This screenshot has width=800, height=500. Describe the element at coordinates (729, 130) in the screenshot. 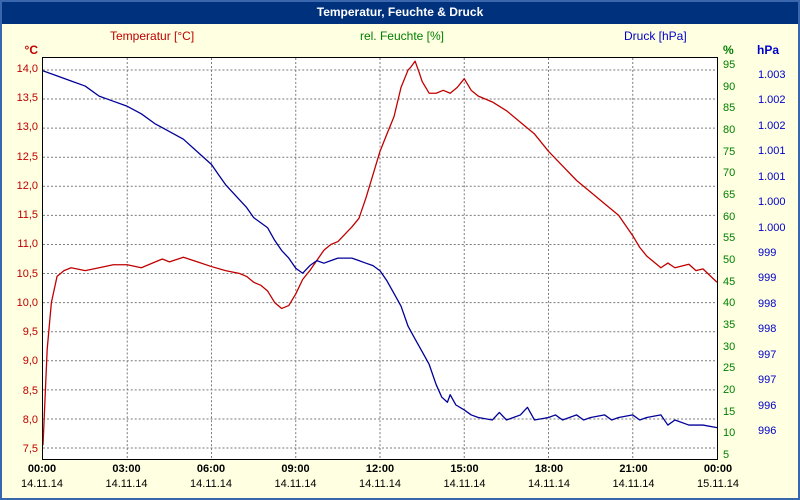

I see `humidity-axis-tick: 80` at that location.